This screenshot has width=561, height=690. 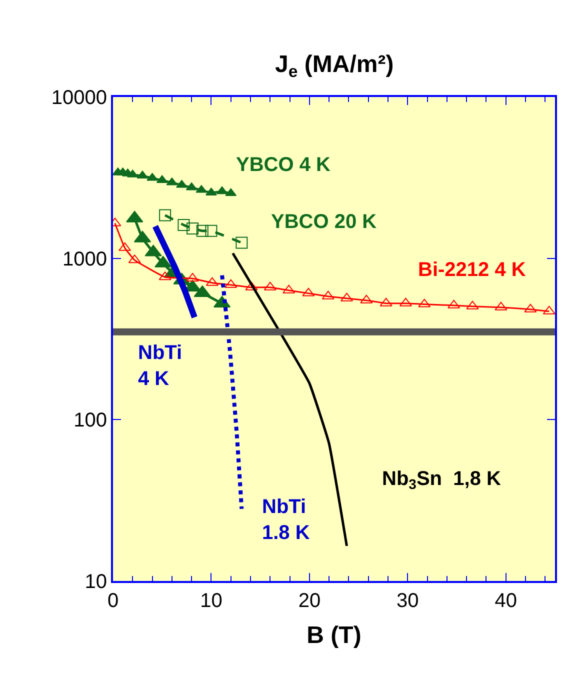 What do you see at coordinates (506, 601) in the screenshot?
I see `x-tick-label: 40` at bounding box center [506, 601].